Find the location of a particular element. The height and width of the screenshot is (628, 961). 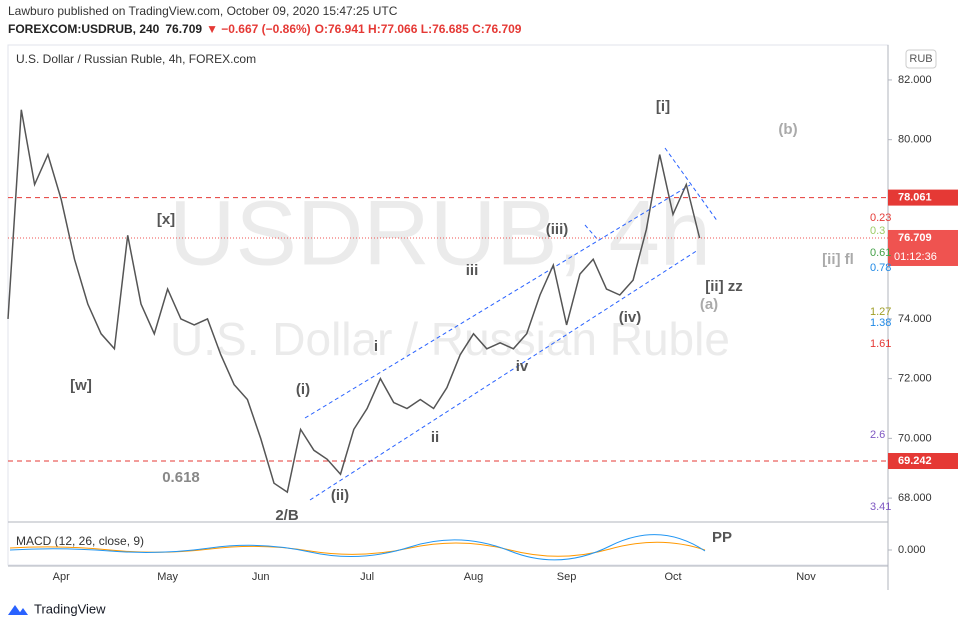

wave-label: 0.618 is located at coordinates (181, 477).